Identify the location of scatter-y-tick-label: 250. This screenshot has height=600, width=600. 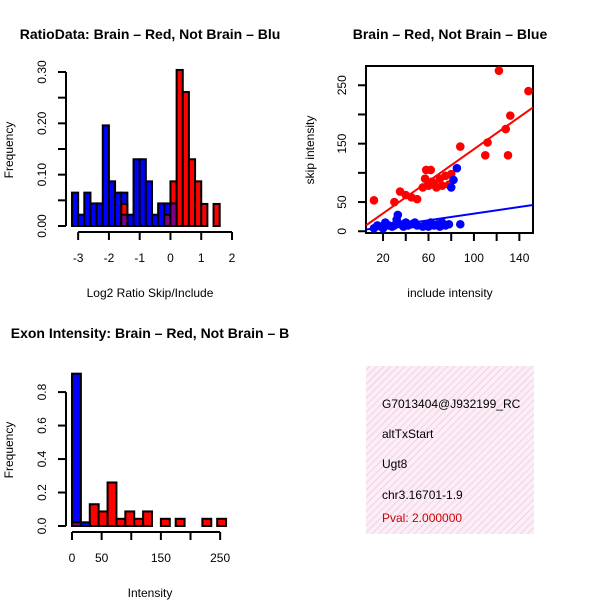
(342, 85).